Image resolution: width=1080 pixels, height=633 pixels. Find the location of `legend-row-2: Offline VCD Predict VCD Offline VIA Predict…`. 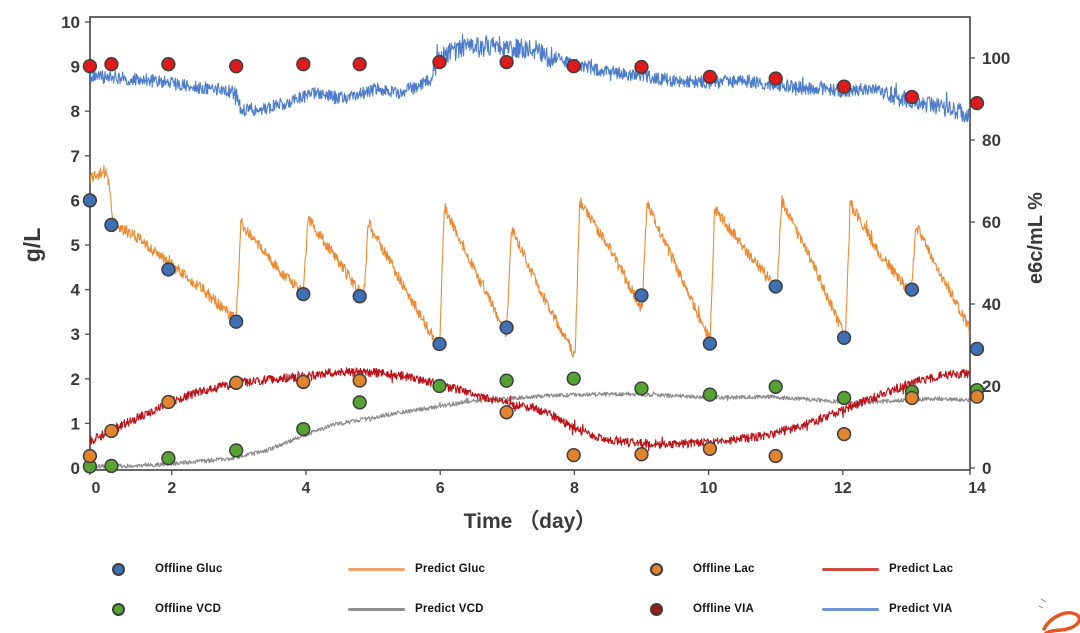

legend-row-2: Offline VCD Predict VCD Offline VIA Predict… is located at coordinates (540, 609).